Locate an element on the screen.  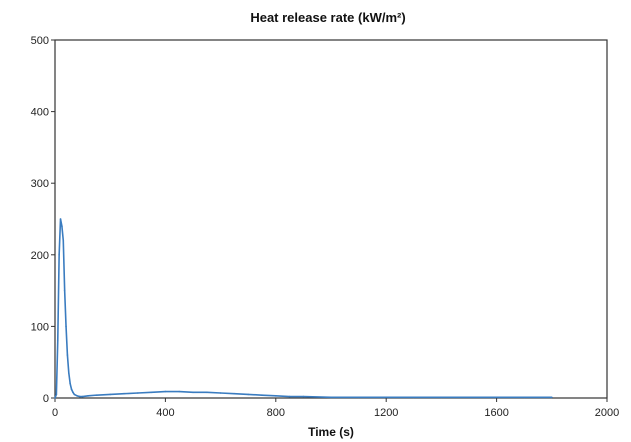
x-axis-title: Time (s) is located at coordinates (331, 432).